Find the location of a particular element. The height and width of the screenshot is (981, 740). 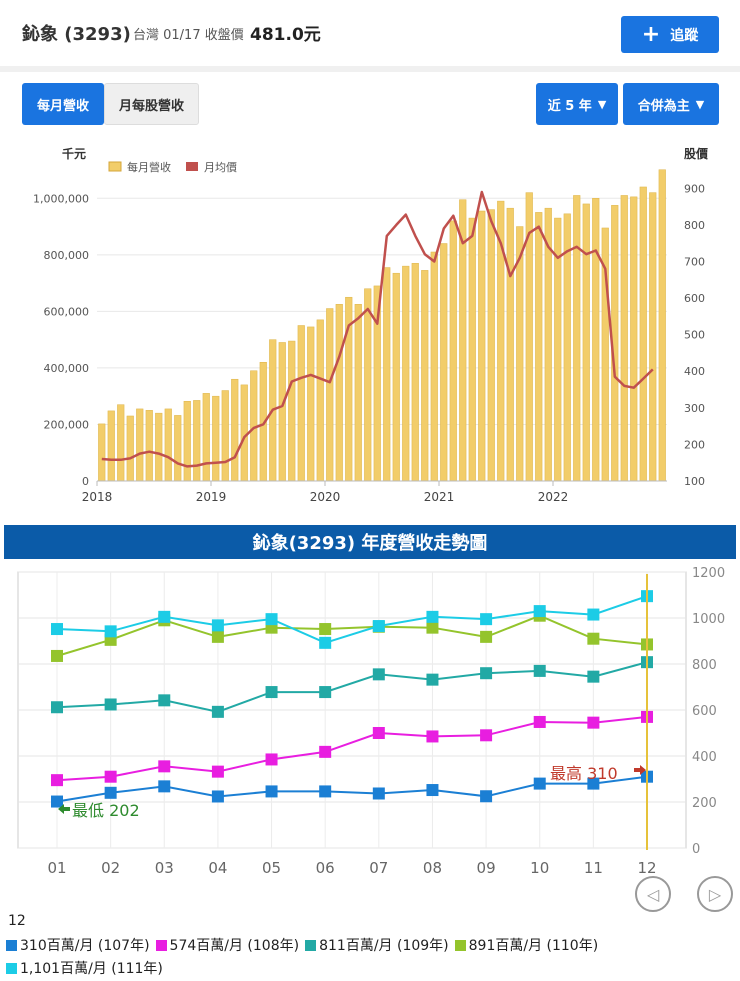

legend-label: 891百萬/月 (110年) is located at coordinates (533, 946).